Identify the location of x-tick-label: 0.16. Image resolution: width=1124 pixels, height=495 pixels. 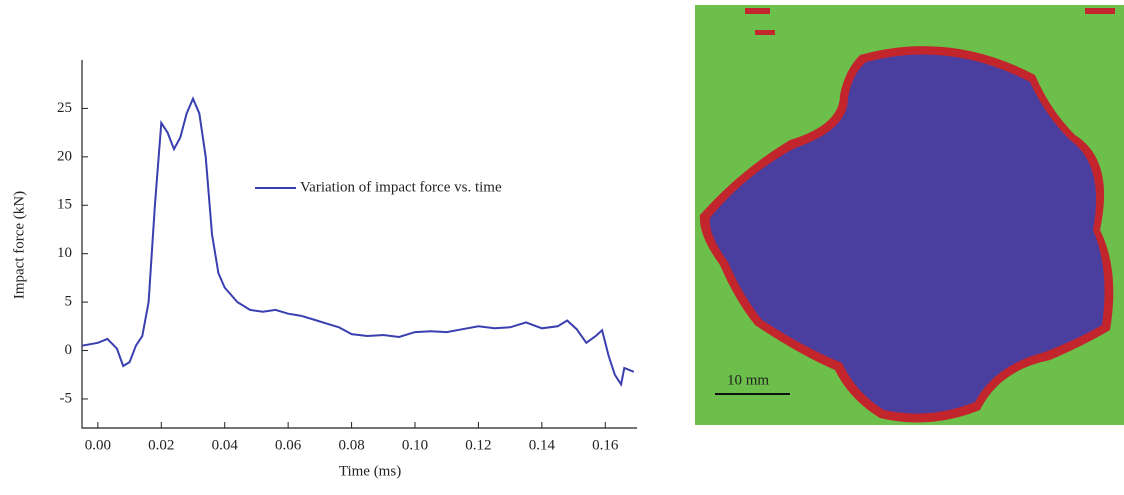
(605, 445).